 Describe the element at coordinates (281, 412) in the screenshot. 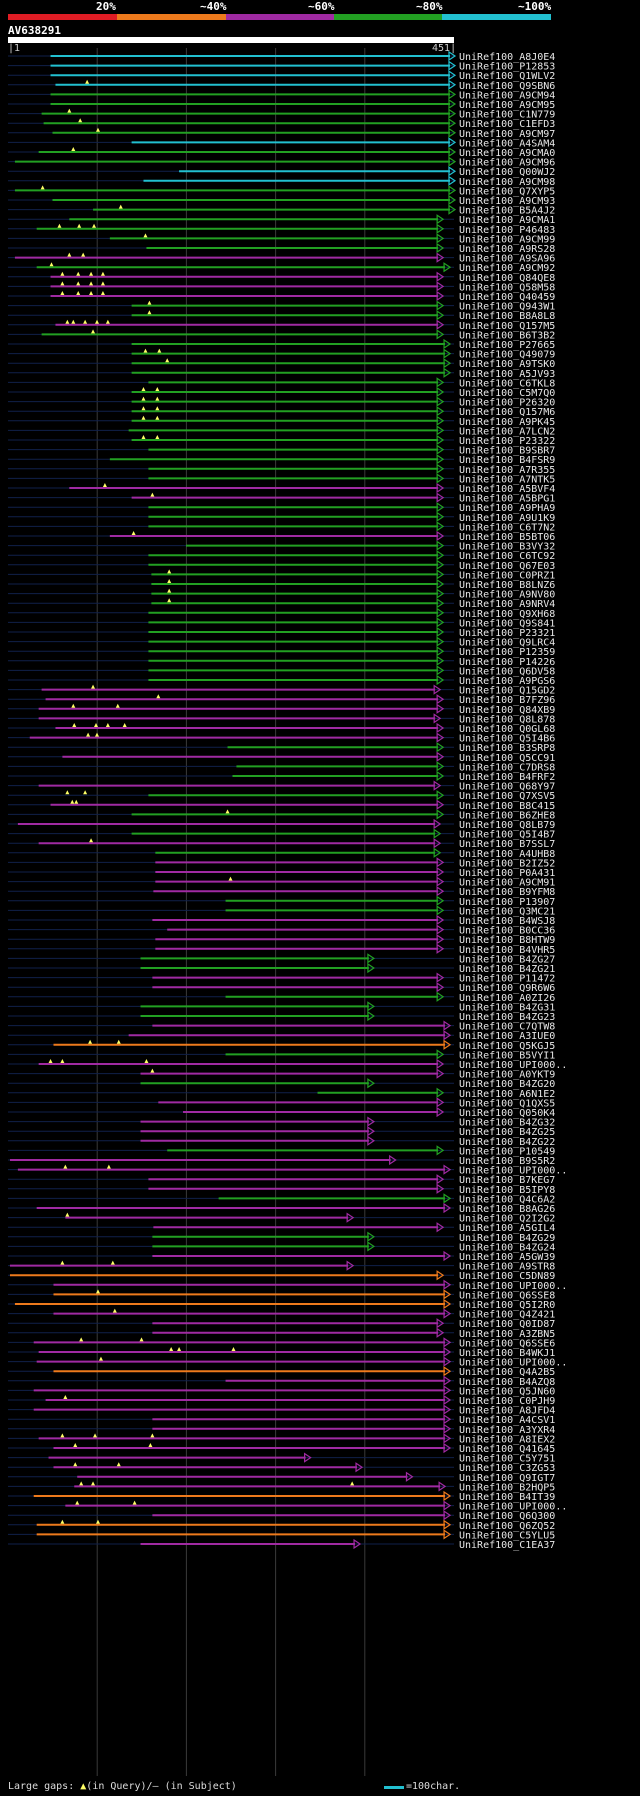

I see `hit-row: UniRef100_Q157M6` at that location.